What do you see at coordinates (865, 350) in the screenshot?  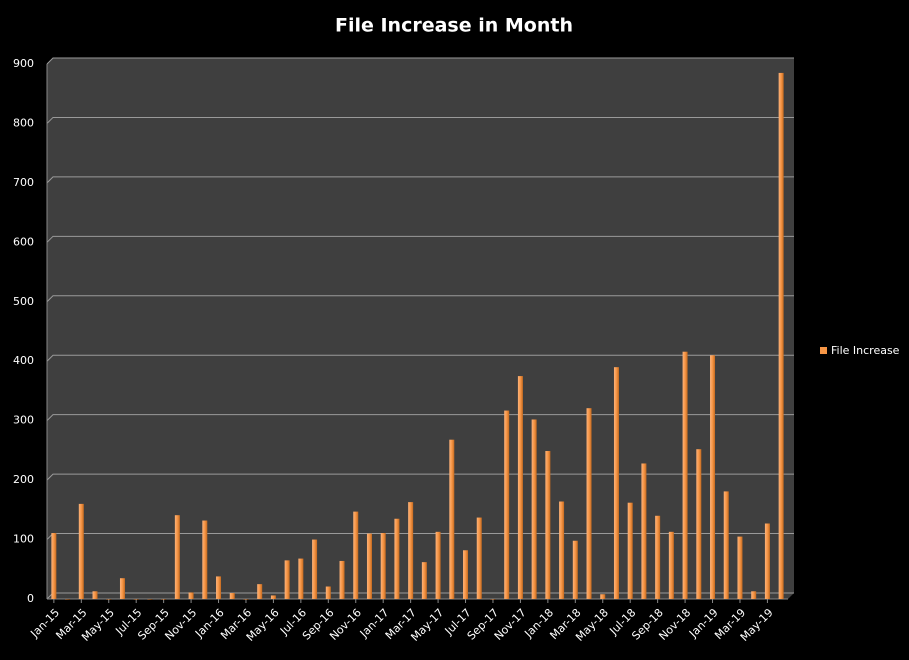 I see `legend-label: File Increase` at bounding box center [865, 350].